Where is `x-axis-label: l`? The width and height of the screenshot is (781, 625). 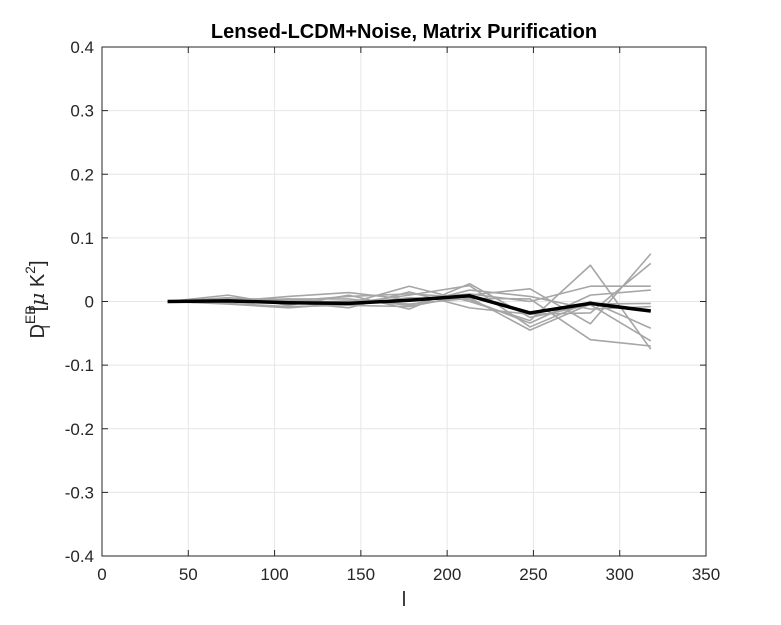 x-axis-label: l is located at coordinates (404, 600).